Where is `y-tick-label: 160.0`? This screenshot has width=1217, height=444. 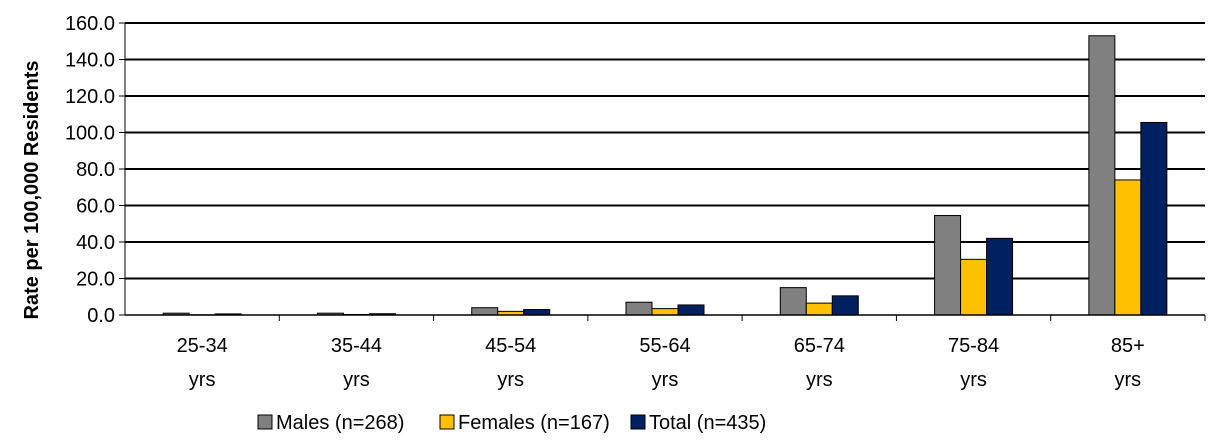
y-tick-label: 160.0 is located at coordinates (90, 24).